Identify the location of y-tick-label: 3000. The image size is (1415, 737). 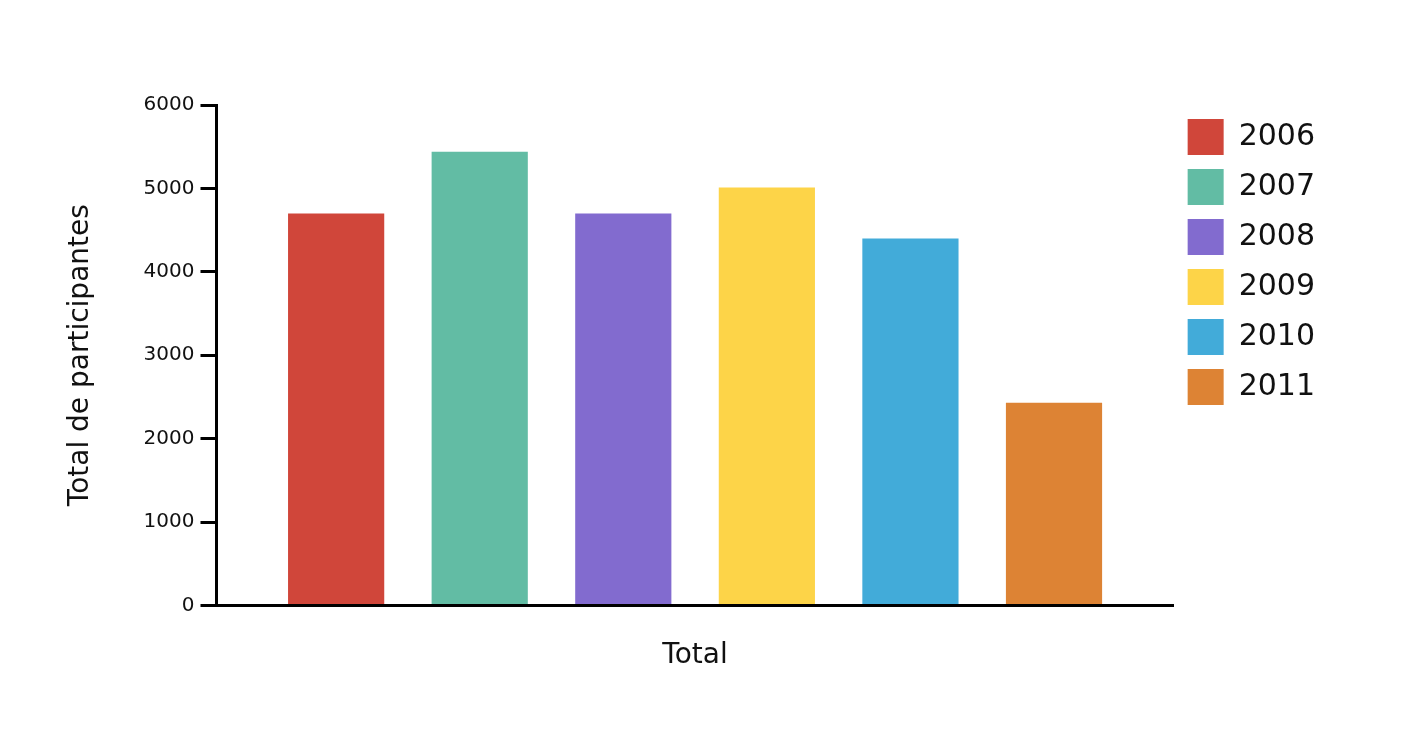
(169, 353).